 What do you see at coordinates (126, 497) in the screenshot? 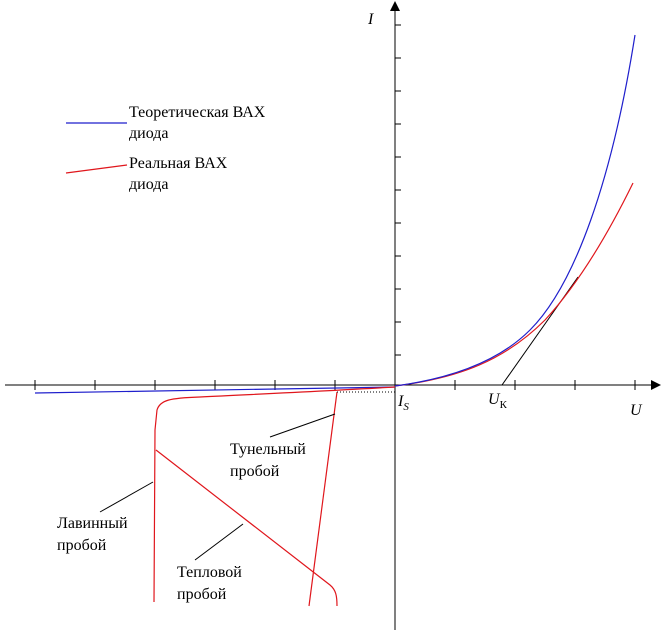
I see `avalanche-leader` at bounding box center [126, 497].